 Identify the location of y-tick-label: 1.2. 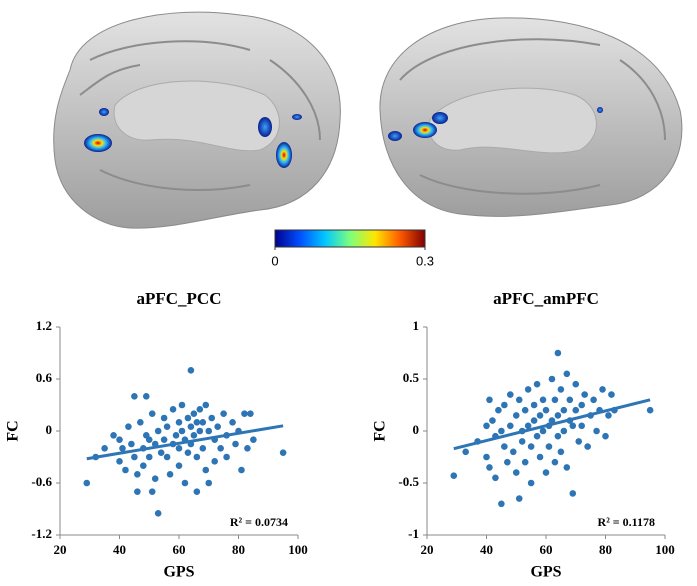
(44, 325).